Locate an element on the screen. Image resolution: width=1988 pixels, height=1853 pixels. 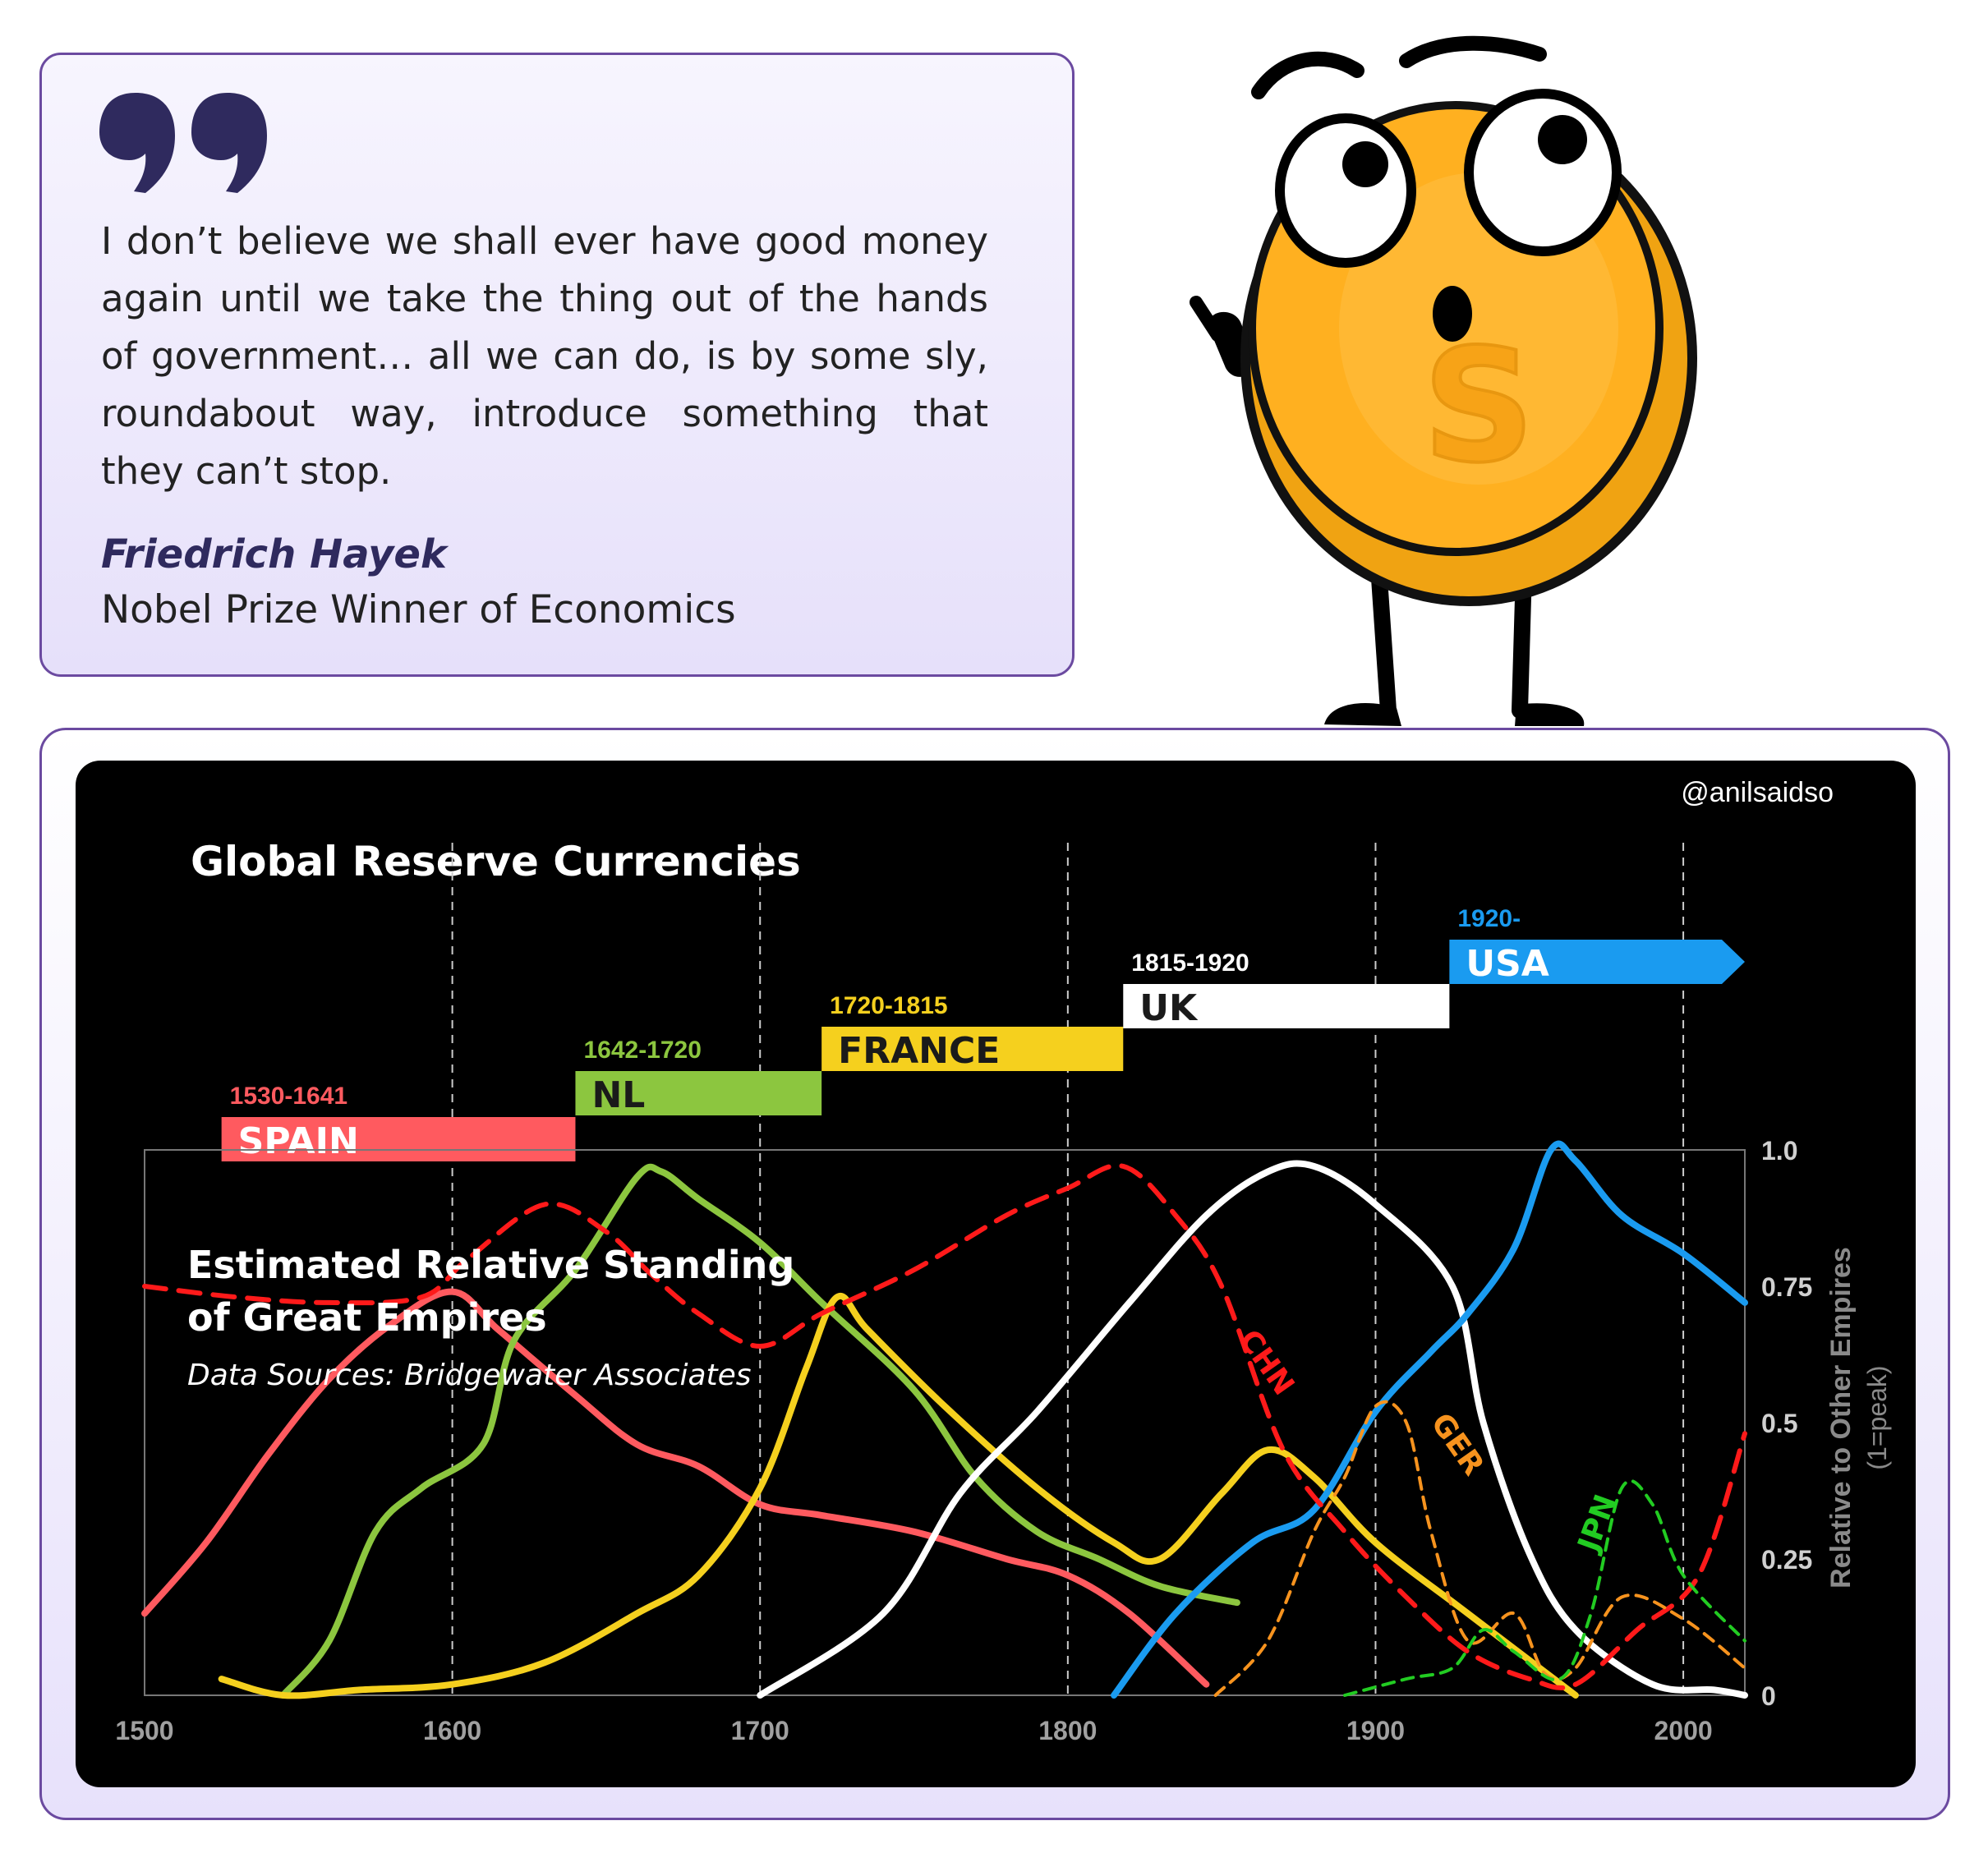
y-tick-label: 0 is located at coordinates (1768, 1696).